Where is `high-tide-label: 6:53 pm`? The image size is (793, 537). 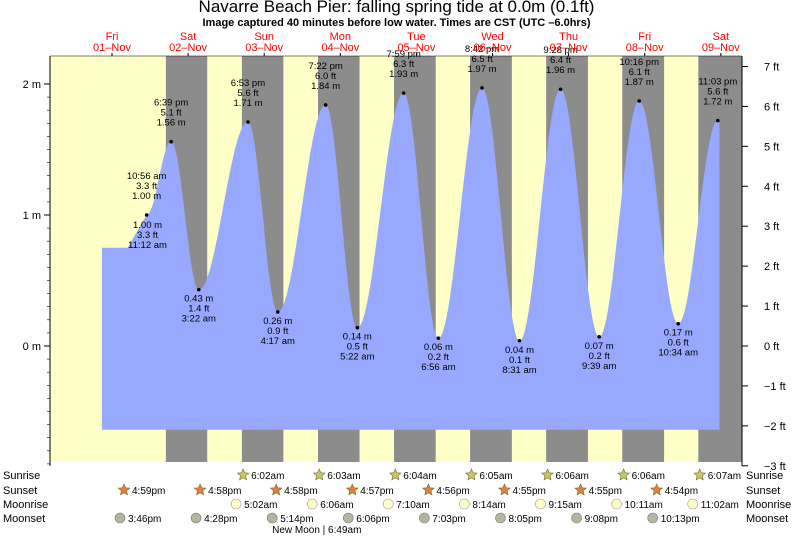
high-tide-label: 6:53 pm is located at coordinates (248, 83).